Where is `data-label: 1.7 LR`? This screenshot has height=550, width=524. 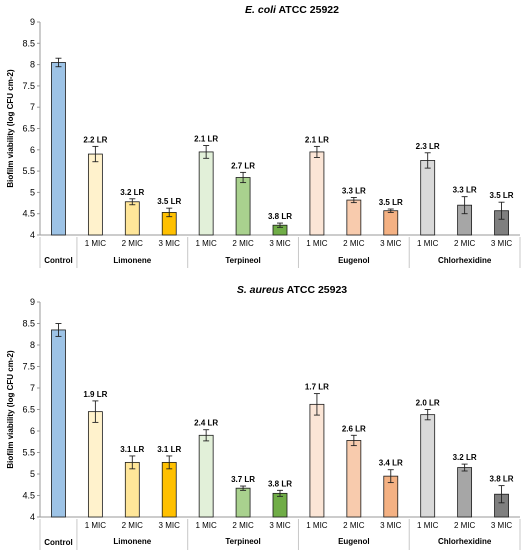
data-label: 1.7 LR is located at coordinates (317, 387).